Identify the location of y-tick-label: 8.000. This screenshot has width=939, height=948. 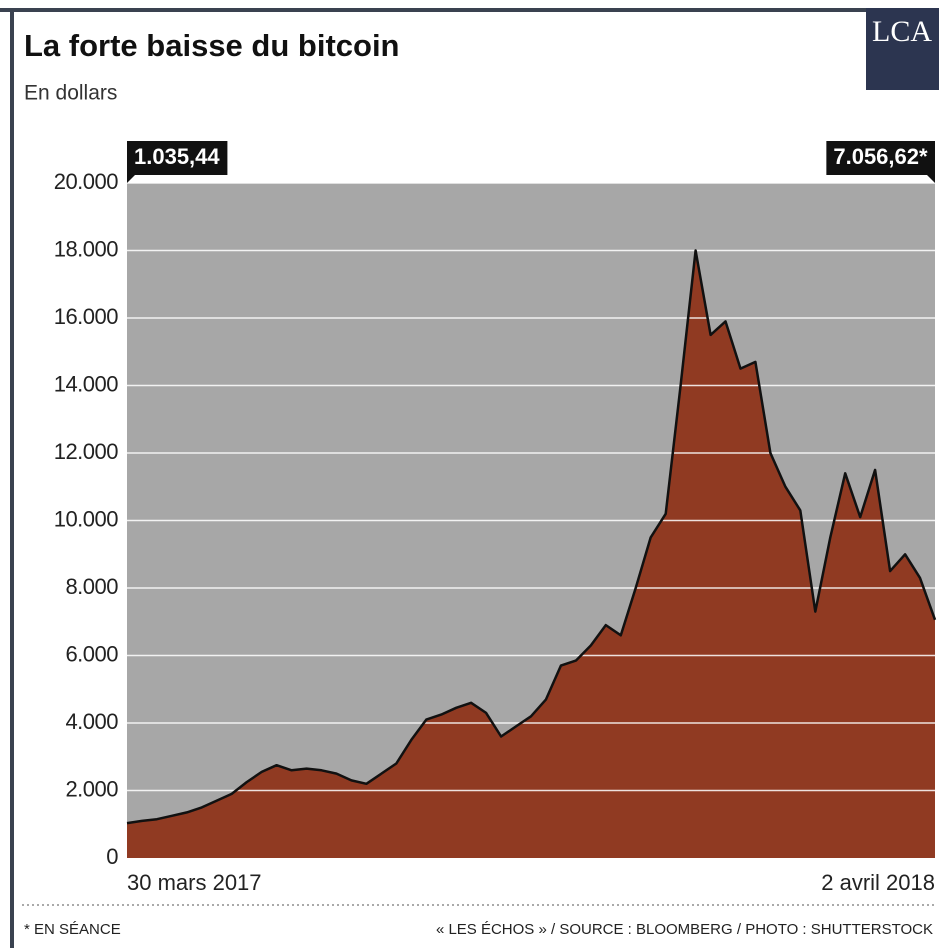
(91, 586).